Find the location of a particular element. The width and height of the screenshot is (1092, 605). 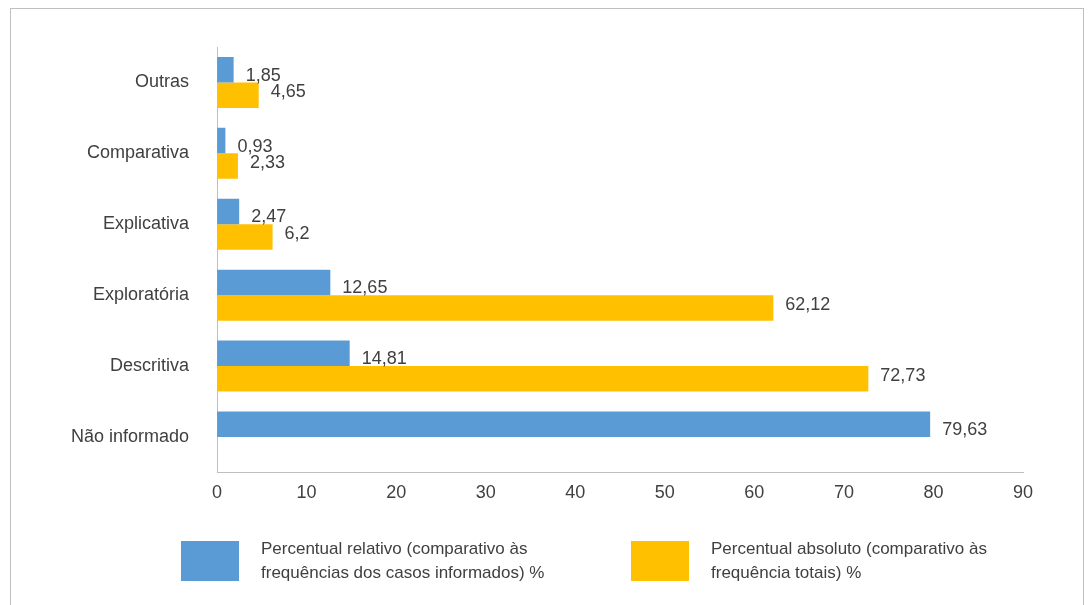

data-label: 62,12 is located at coordinates (808, 303).